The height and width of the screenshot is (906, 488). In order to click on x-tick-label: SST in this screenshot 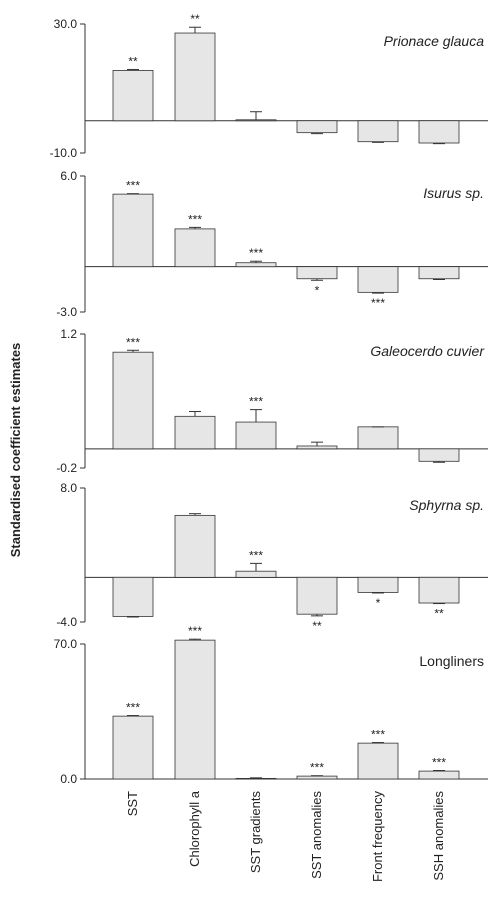, I will do `click(132, 803)`.